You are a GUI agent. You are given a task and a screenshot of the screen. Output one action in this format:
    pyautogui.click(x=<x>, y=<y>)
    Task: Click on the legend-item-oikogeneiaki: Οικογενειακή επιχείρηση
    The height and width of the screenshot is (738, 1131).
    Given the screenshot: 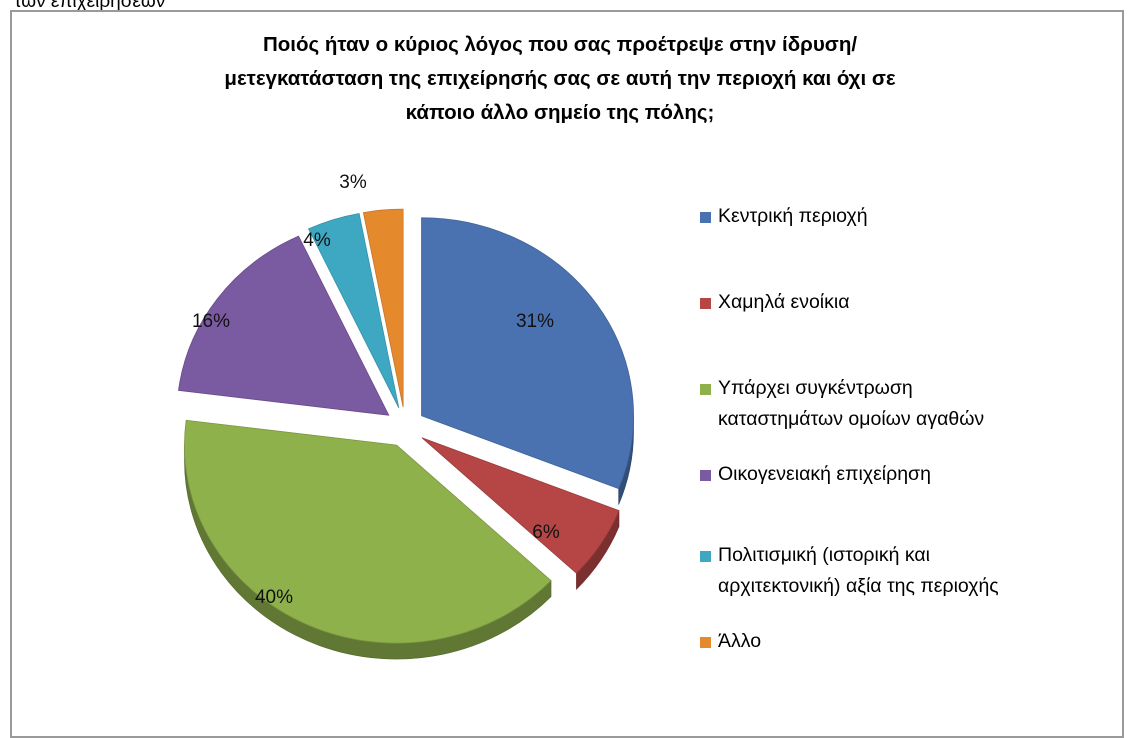 What is the action you would take?
    pyautogui.click(x=815, y=474)
    